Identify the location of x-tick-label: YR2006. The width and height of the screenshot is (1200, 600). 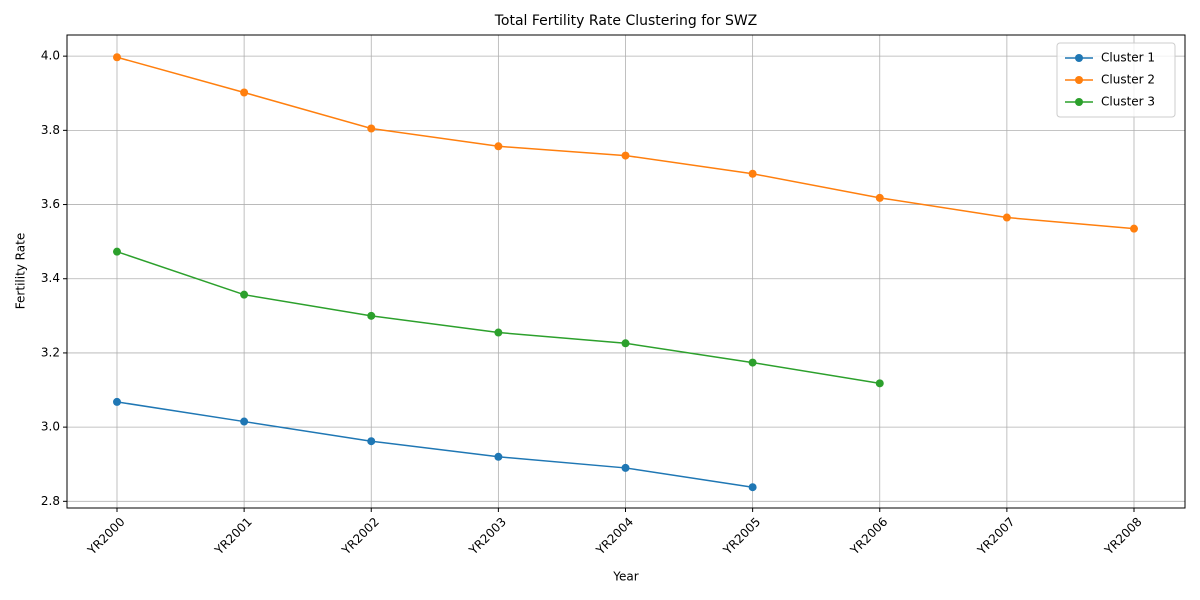
(868, 536).